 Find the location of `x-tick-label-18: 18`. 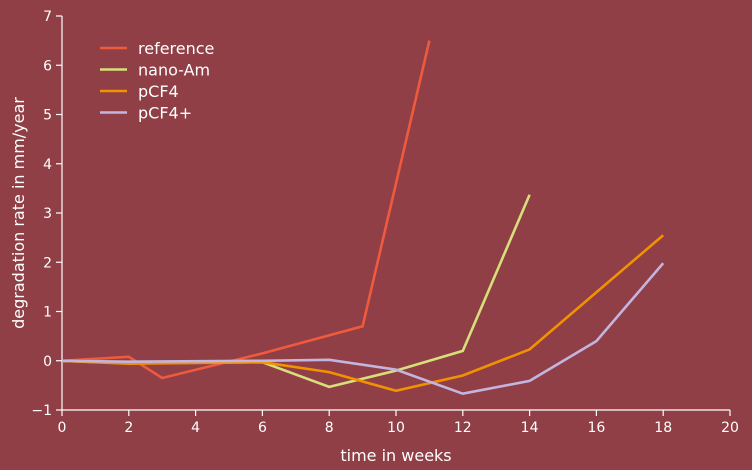

x-tick-label-18: 18 is located at coordinates (663, 428).